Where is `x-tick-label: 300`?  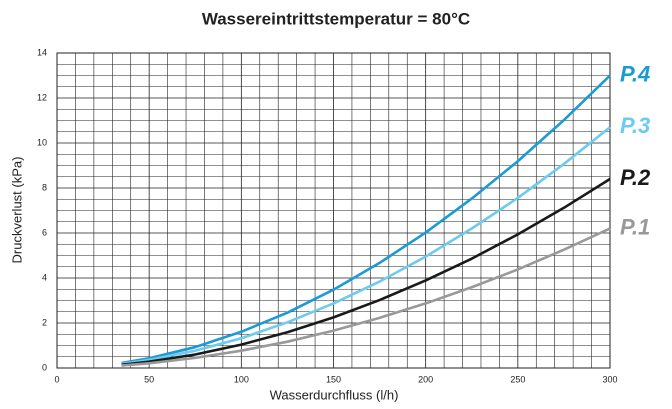 x-tick-label: 300 is located at coordinates (609, 379).